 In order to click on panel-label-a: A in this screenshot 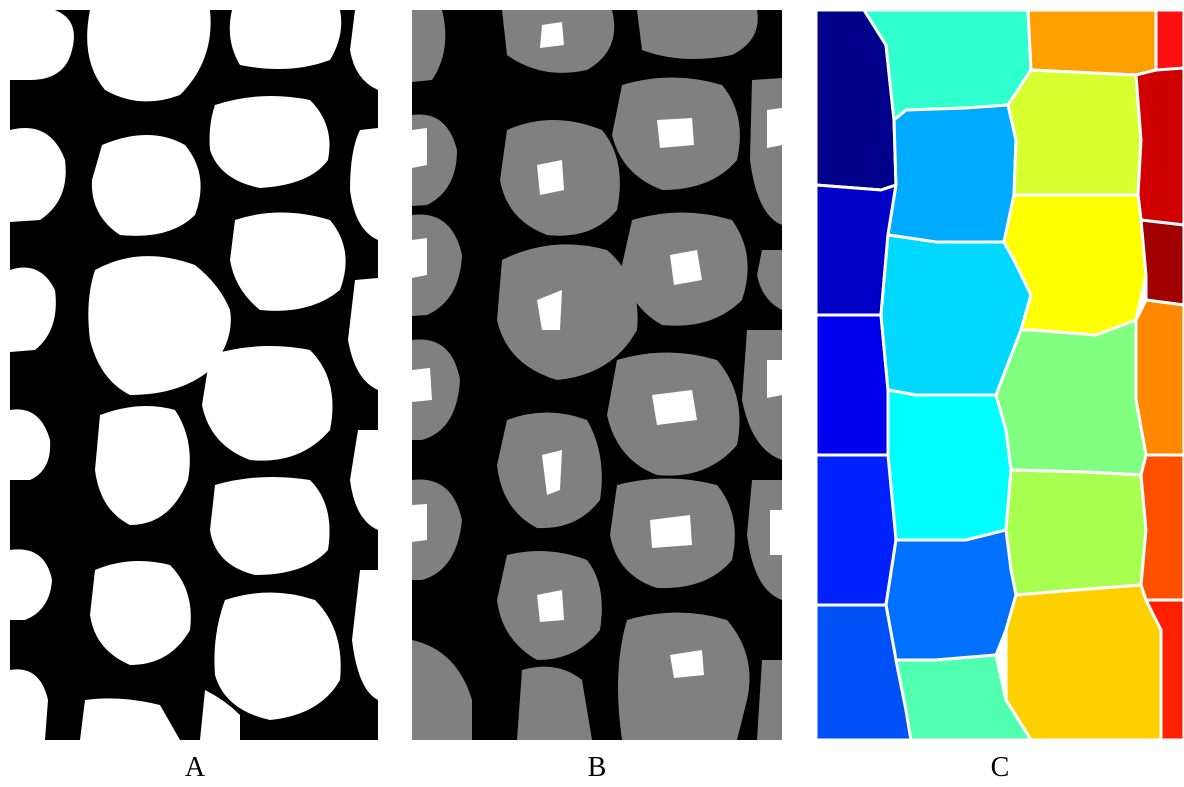, I will do `click(195, 767)`.